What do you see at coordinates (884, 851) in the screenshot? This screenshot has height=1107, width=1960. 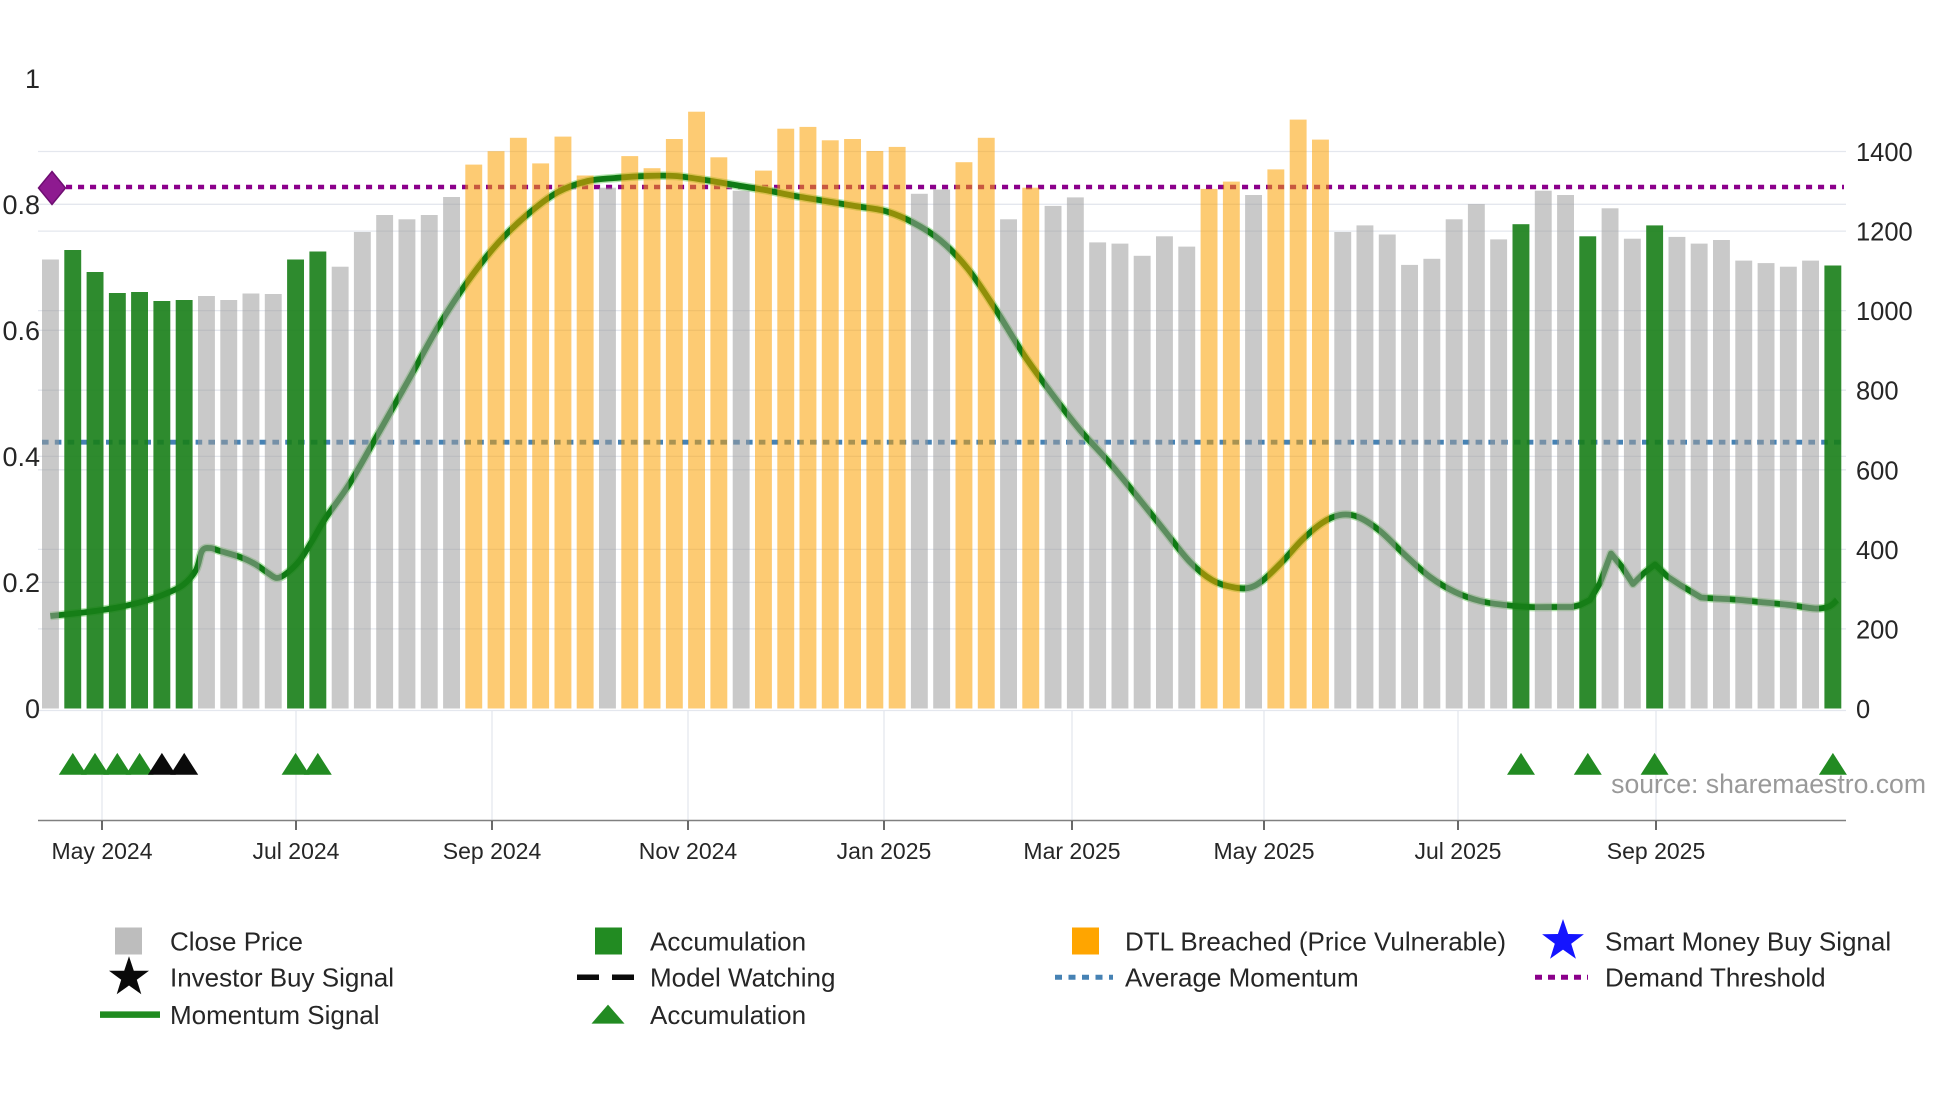 I see `svg-text: Jan 2025` at bounding box center [884, 851].